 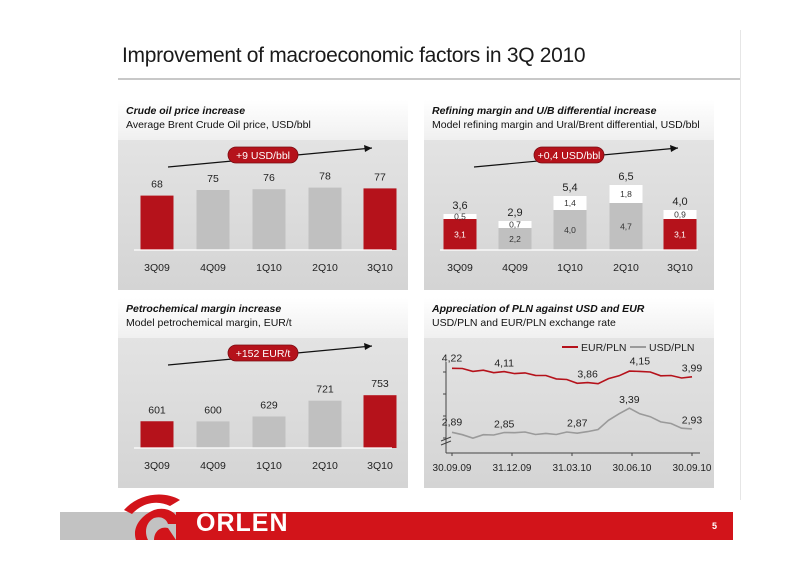 I want to click on bar-total-label: 3,6, so click(x=459, y=206).